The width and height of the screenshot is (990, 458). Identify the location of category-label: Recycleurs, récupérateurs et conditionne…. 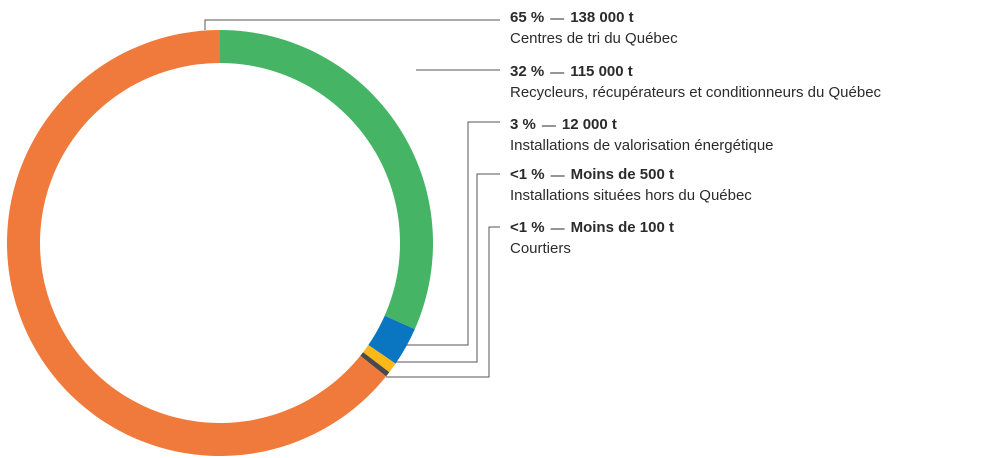
(696, 92).